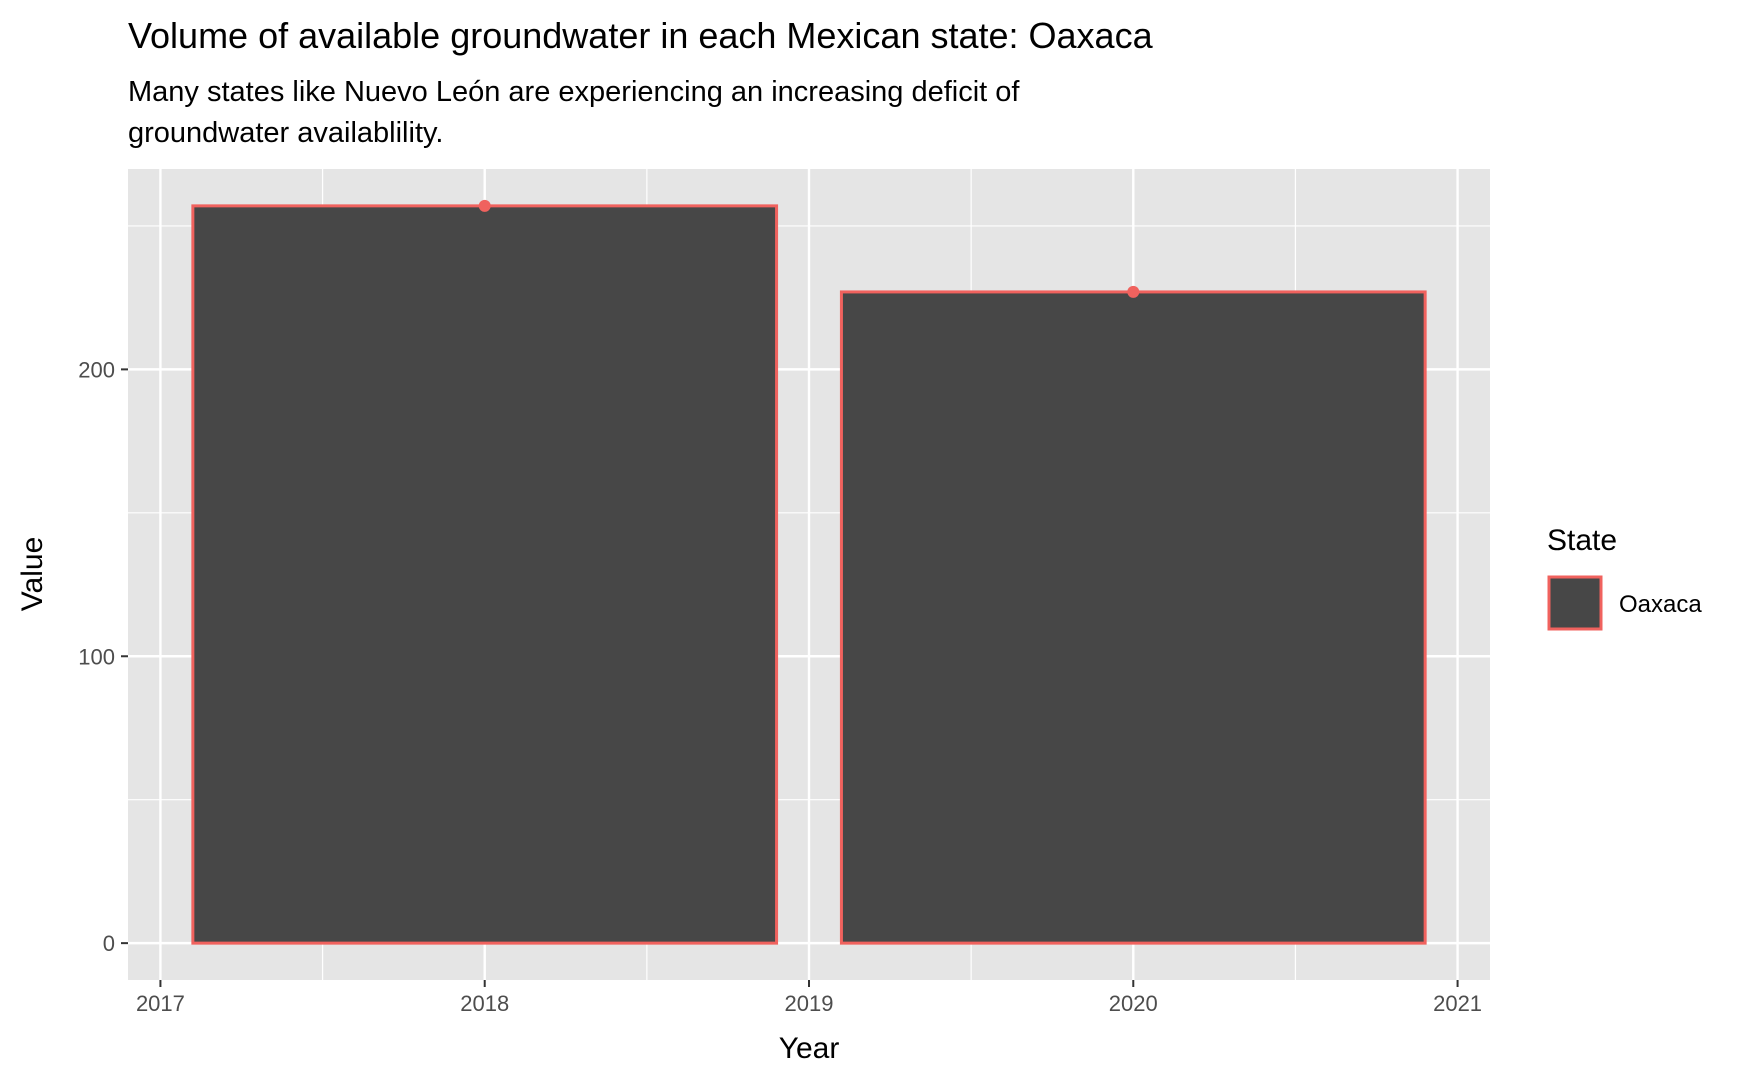 The image size is (1750, 1081). What do you see at coordinates (809, 1048) in the screenshot?
I see `x-axis-title: Year` at bounding box center [809, 1048].